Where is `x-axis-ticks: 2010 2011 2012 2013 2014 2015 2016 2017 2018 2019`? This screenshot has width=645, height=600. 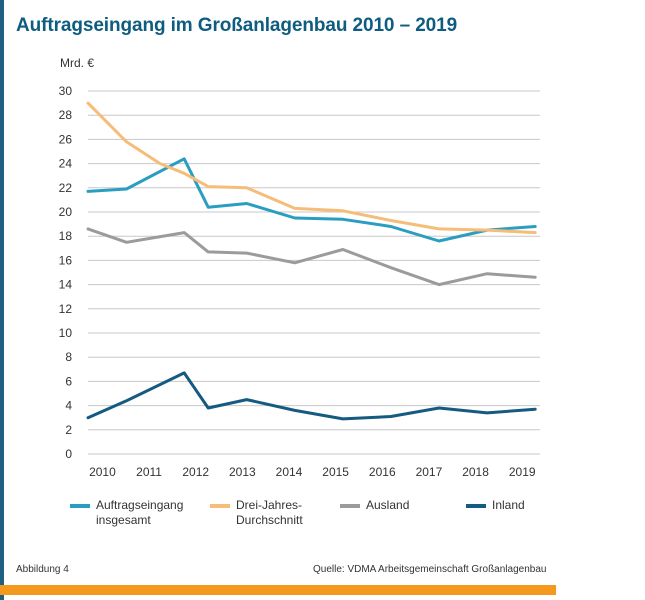
x-axis-ticks: 2010 2011 2012 2013 2014 2015 2016 2017 2018 2019 is located at coordinates (312, 472).